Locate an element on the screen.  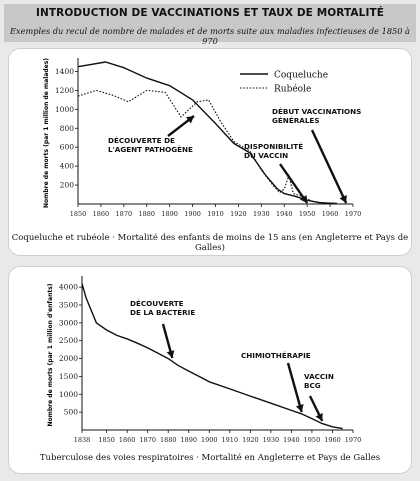
annotation-label: GÉNÉRALES is located at coordinates (296, 120).